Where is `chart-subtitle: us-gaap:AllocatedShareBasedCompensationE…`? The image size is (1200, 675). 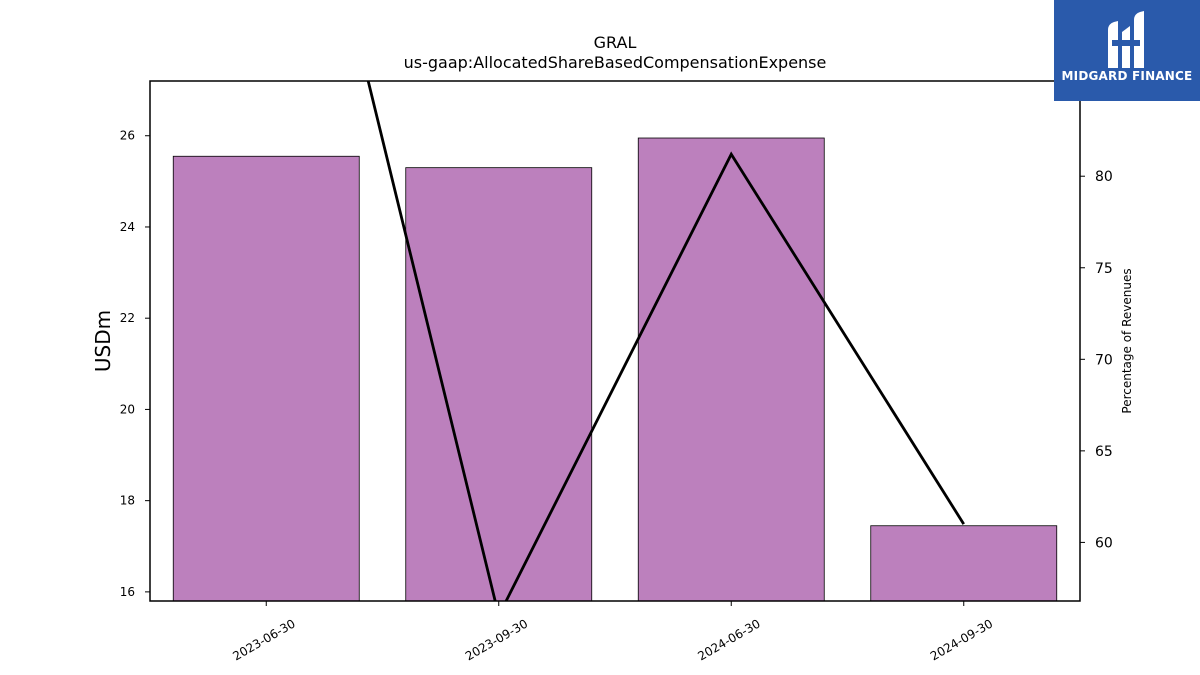
chart-subtitle: us-gaap:AllocatedShareBasedCompensationE… is located at coordinates (615, 62).